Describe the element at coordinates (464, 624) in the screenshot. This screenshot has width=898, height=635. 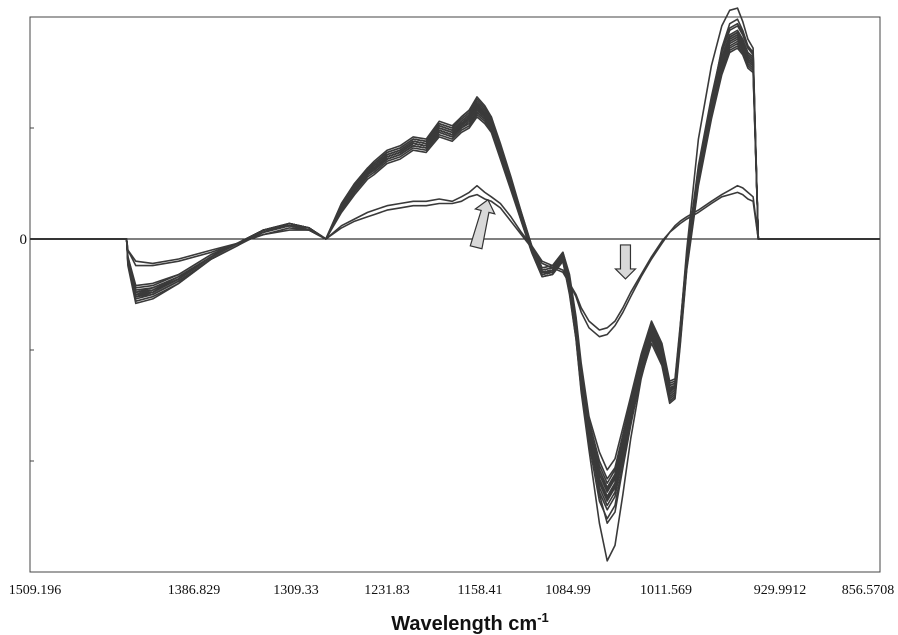
I see `x-axis-label-main: Wavelength cm` at that location.